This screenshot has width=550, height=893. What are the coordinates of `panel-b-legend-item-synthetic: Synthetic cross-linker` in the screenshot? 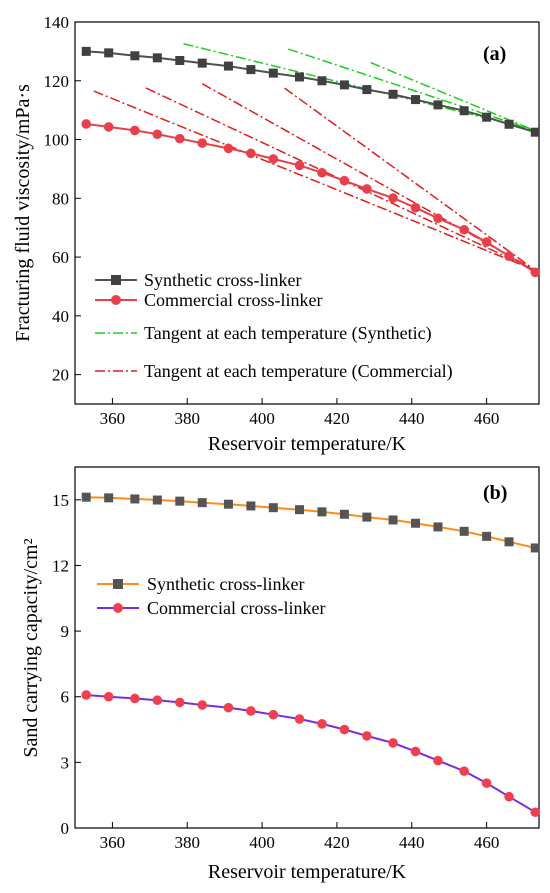 It's located at (200, 584).